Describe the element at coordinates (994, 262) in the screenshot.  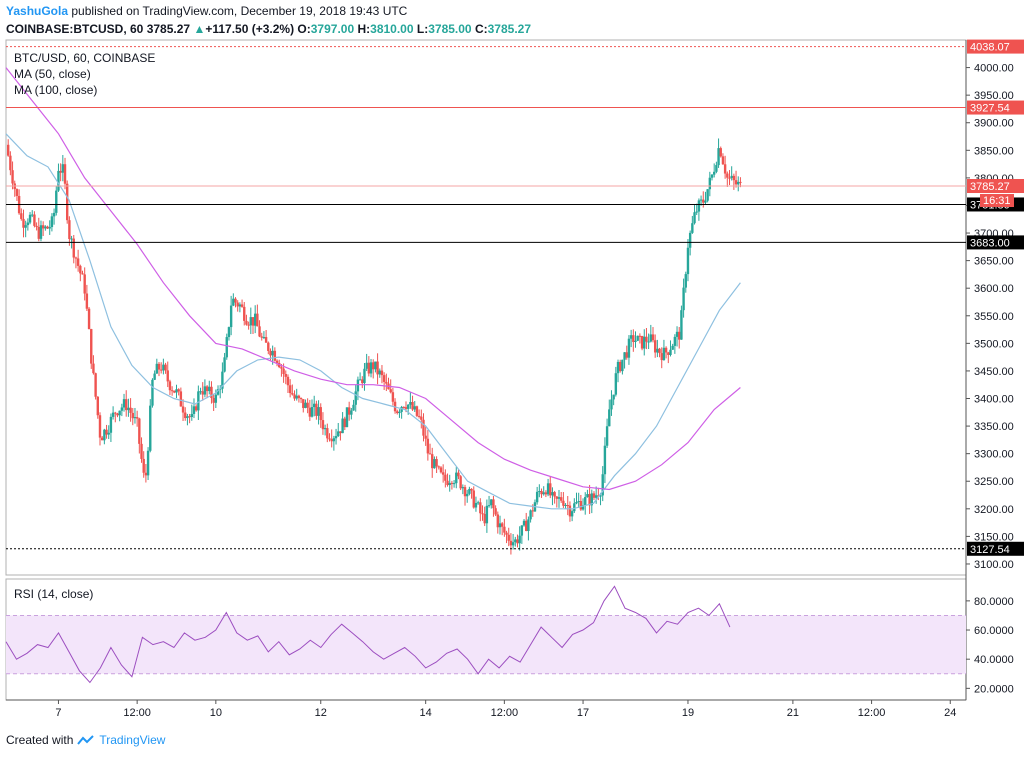
I see `y-tick-label: 3650.00` at that location.